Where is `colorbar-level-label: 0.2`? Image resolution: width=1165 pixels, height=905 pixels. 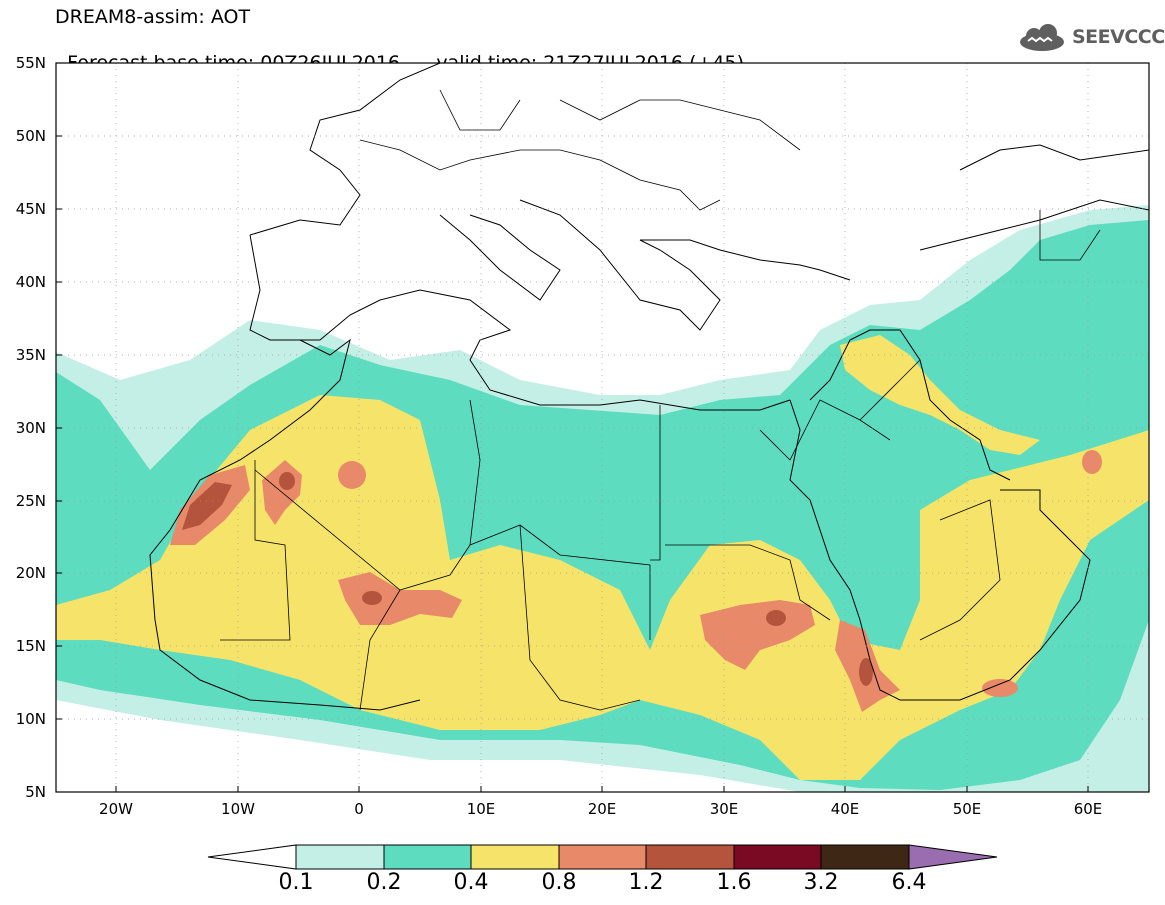 colorbar-level-label: 0.2 is located at coordinates (384, 882).